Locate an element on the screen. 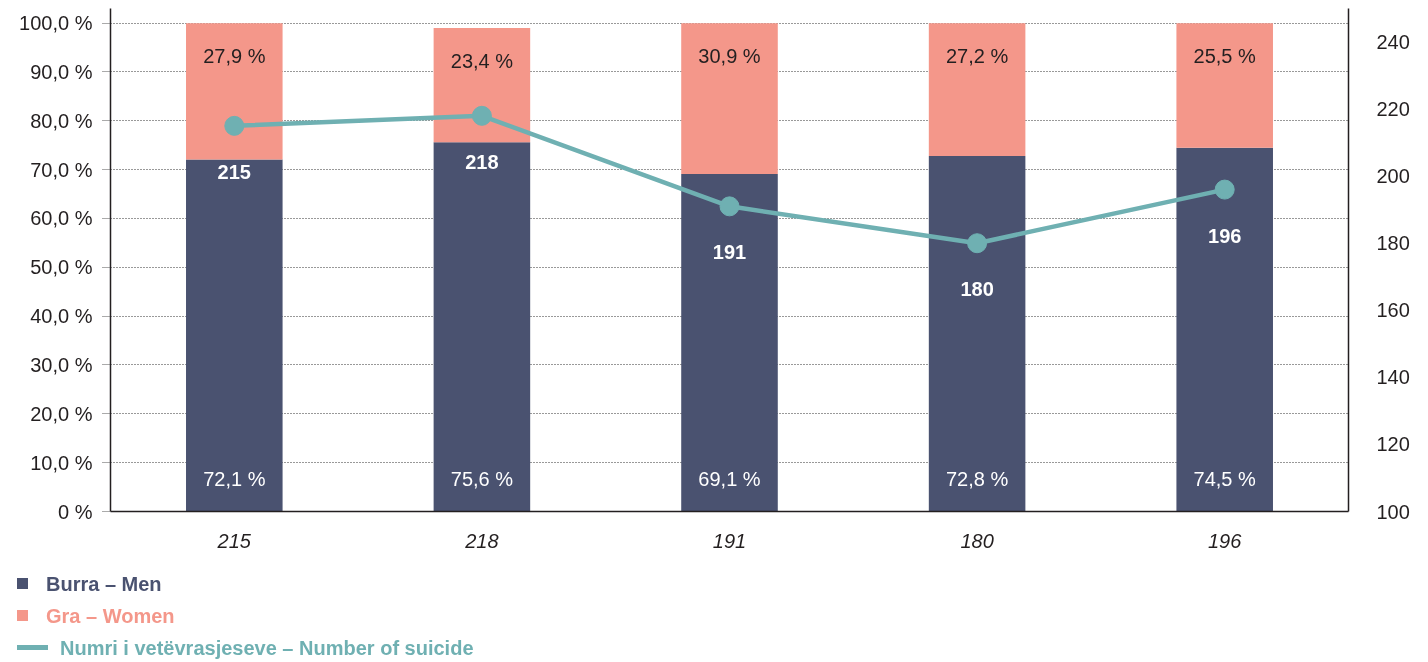 This screenshot has height=662, width=1428. y2-tick-label: 100 is located at coordinates (1393, 511).